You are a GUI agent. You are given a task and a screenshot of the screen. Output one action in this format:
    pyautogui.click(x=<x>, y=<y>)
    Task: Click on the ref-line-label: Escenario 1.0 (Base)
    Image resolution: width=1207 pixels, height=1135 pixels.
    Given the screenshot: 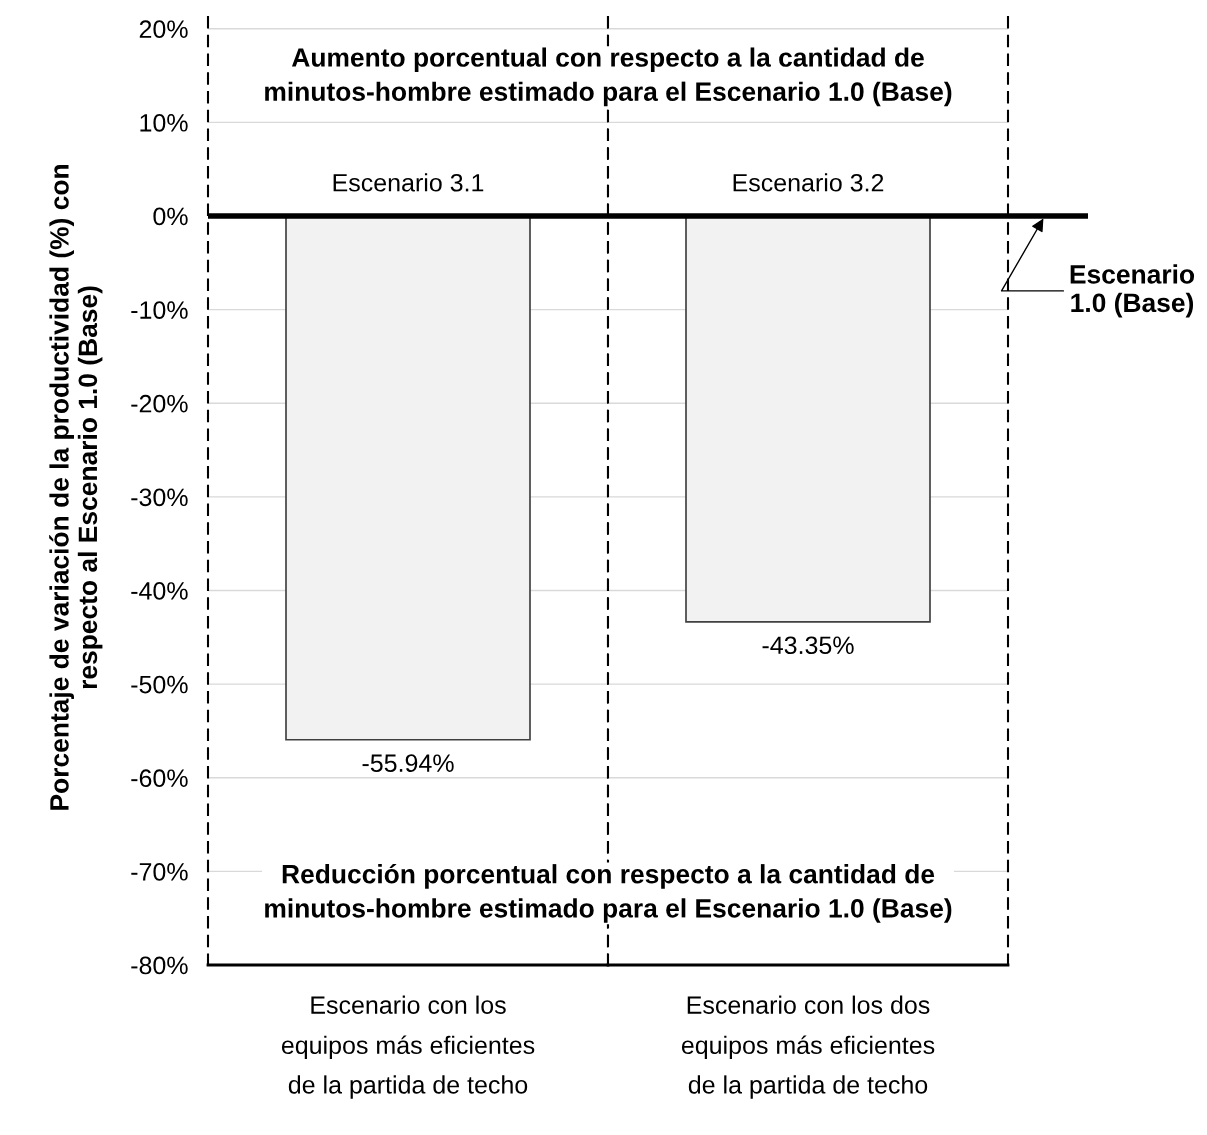 What is the action you would take?
    pyautogui.click(x=1132, y=291)
    